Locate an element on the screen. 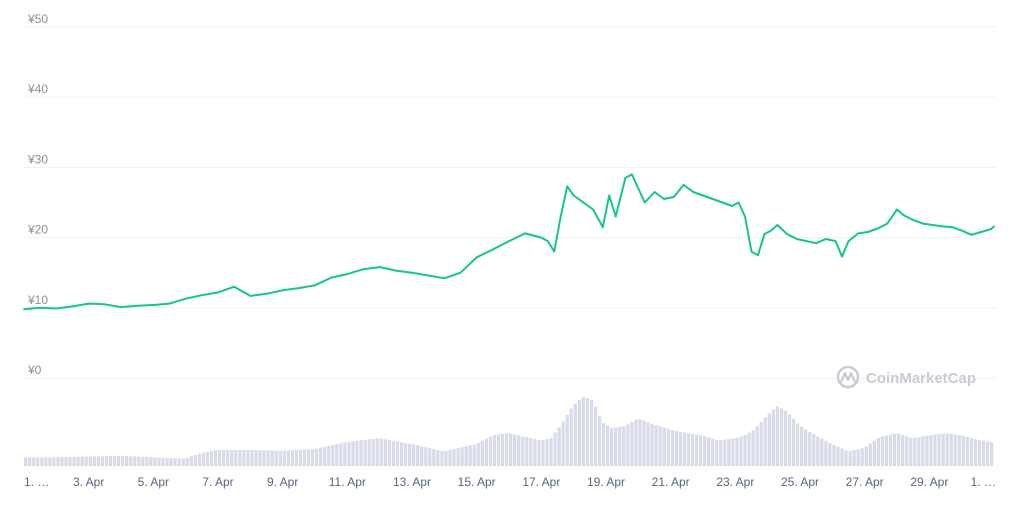 The image size is (1024, 517). watermark-text: CoinMarketCap is located at coordinates (921, 378).